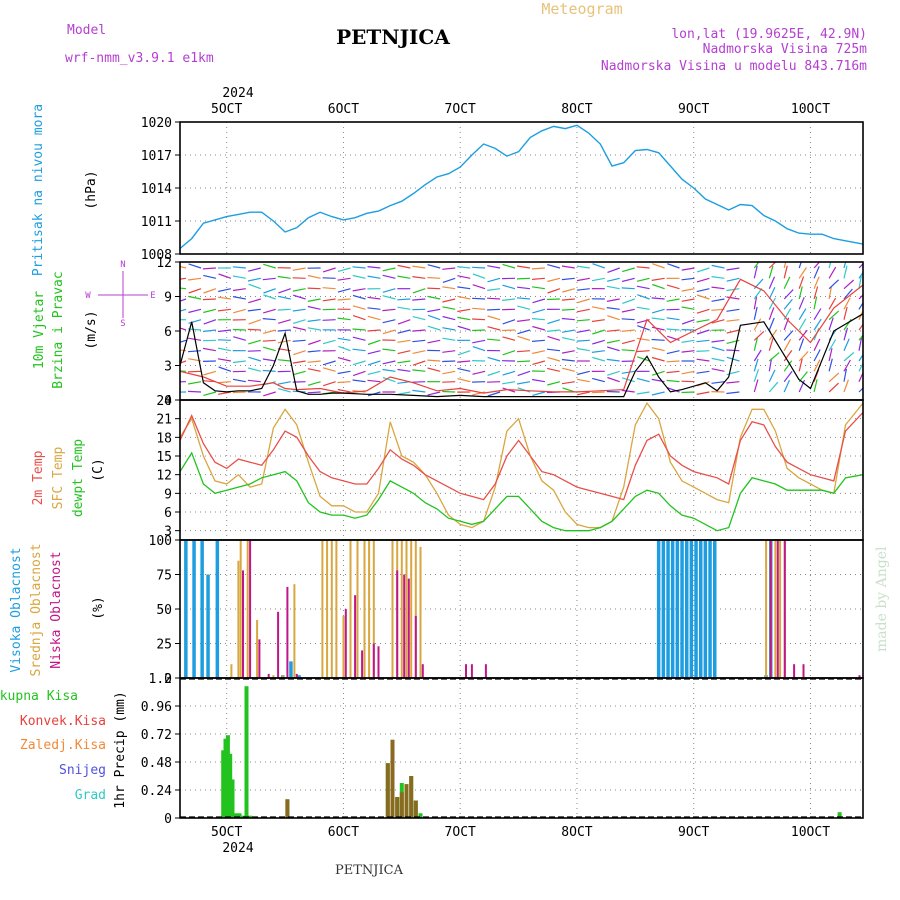 This screenshot has height=900, width=900. I want to click on cloud-unit: (%), so click(98, 607).